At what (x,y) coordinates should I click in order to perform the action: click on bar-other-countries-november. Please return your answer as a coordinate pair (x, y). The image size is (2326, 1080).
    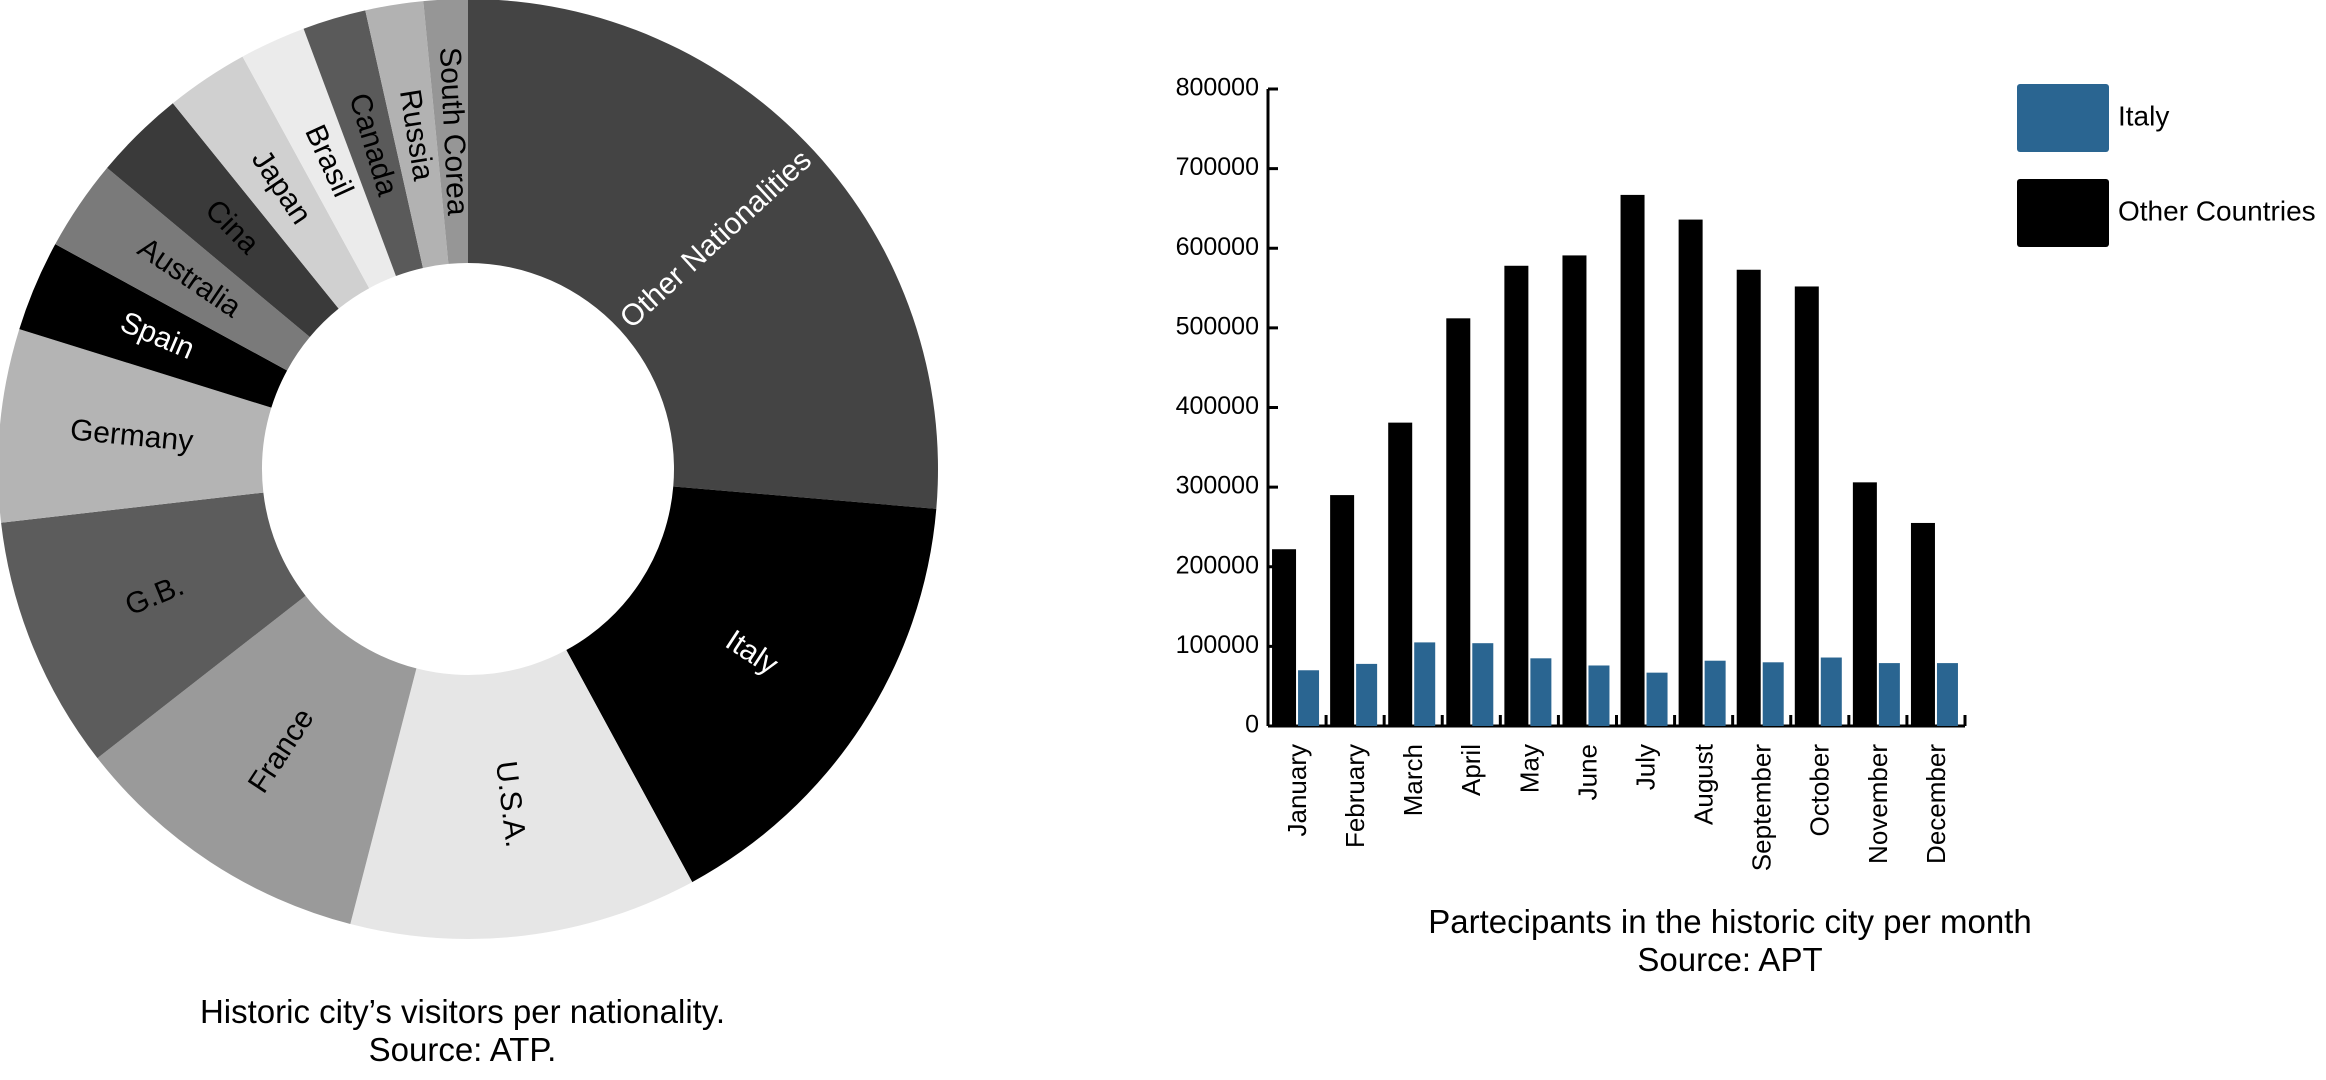
    Looking at the image, I should click on (1864, 604).